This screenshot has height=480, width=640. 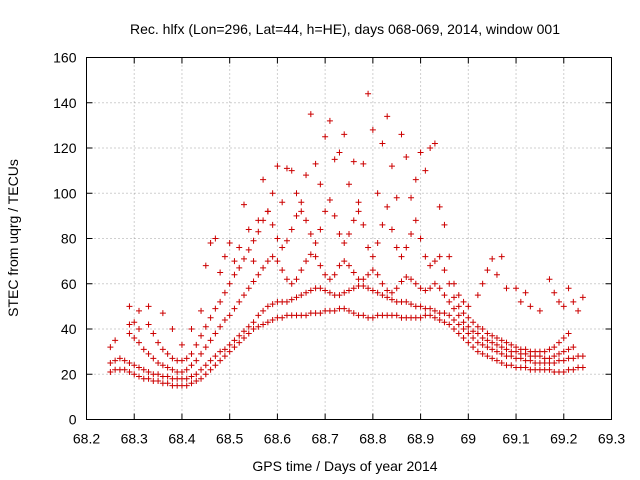 I want to click on x-tick-label: 68.5, so click(x=229, y=439).